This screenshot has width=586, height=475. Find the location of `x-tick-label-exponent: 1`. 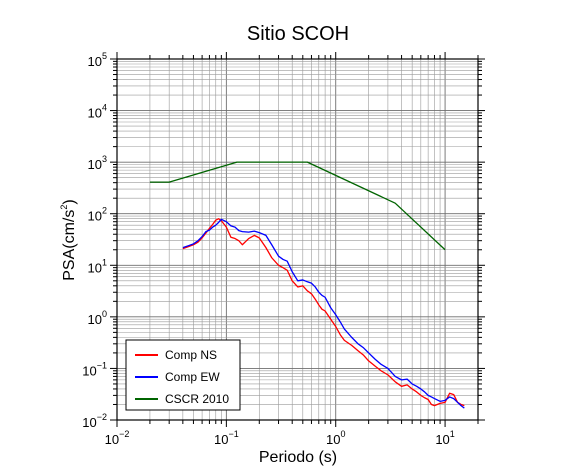

x-tick-label-exponent: 1 is located at coordinates (452, 434).